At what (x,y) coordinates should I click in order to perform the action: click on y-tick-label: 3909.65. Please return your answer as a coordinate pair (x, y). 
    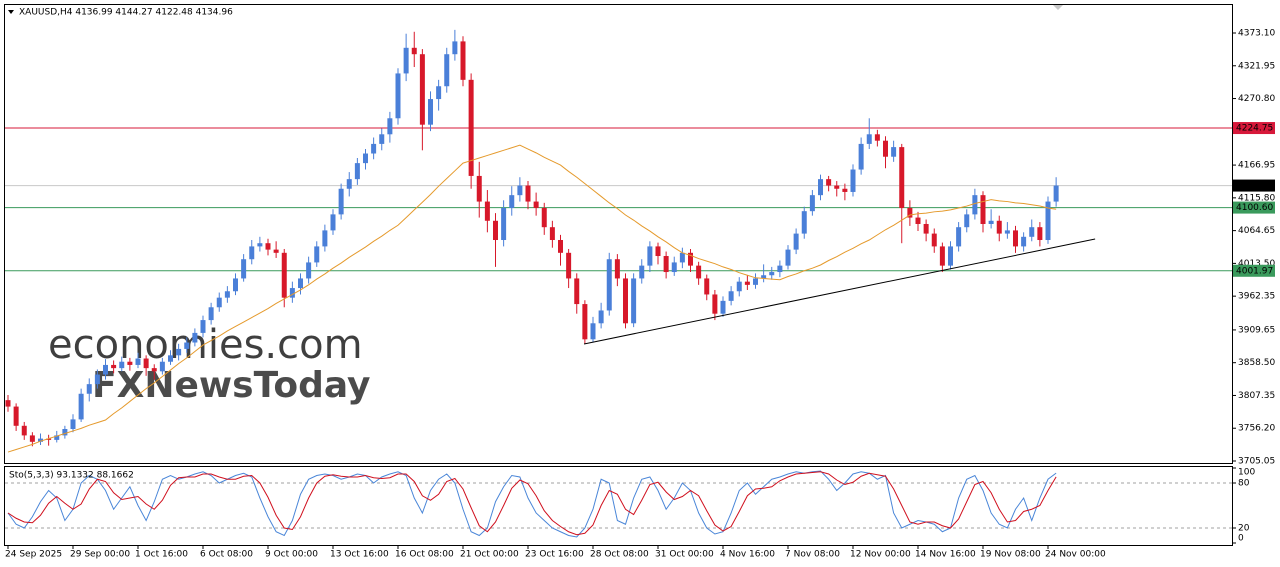
    Looking at the image, I should click on (1256, 330).